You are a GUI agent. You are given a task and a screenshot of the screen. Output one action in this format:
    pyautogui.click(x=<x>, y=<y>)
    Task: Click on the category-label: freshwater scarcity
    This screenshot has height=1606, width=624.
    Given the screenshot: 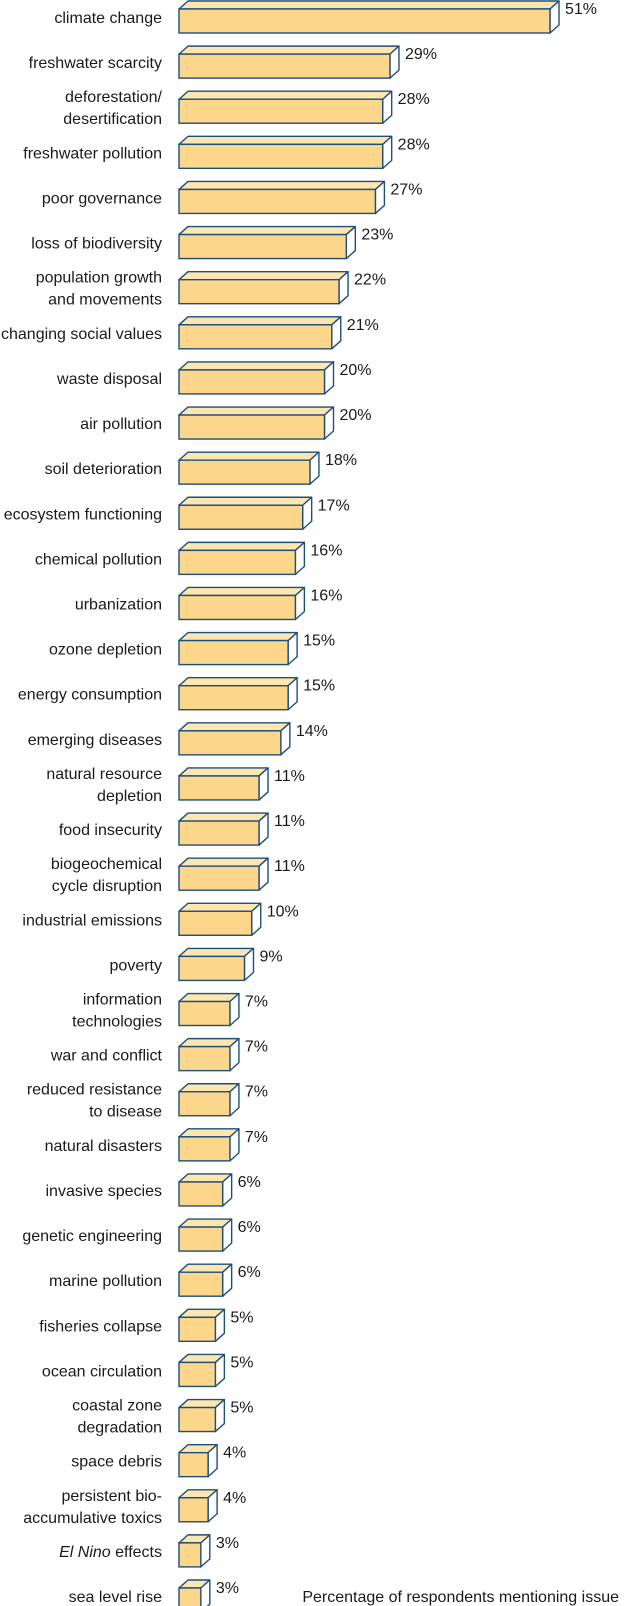 What is the action you would take?
    pyautogui.click(x=95, y=63)
    